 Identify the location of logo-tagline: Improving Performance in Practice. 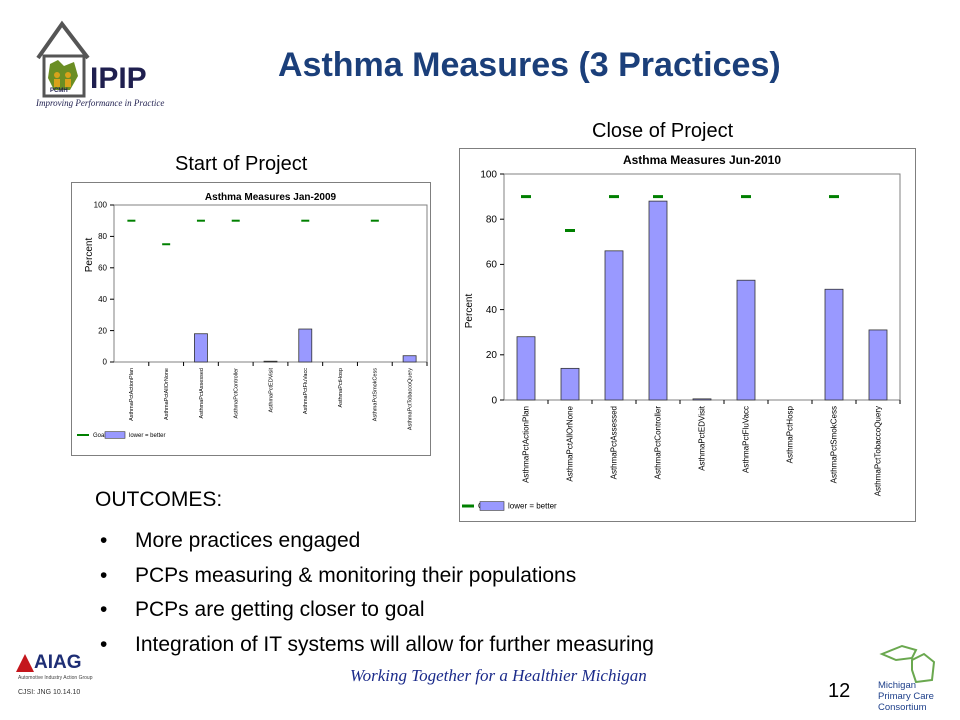
(100, 103).